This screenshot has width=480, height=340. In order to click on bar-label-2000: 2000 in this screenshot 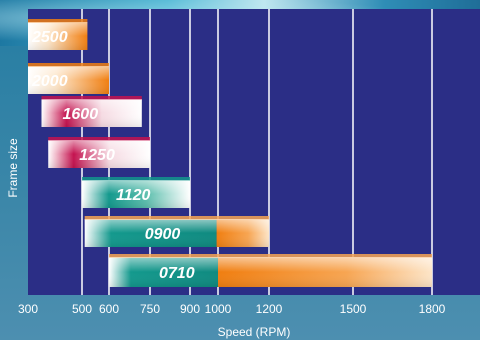, I will do `click(49, 81)`.